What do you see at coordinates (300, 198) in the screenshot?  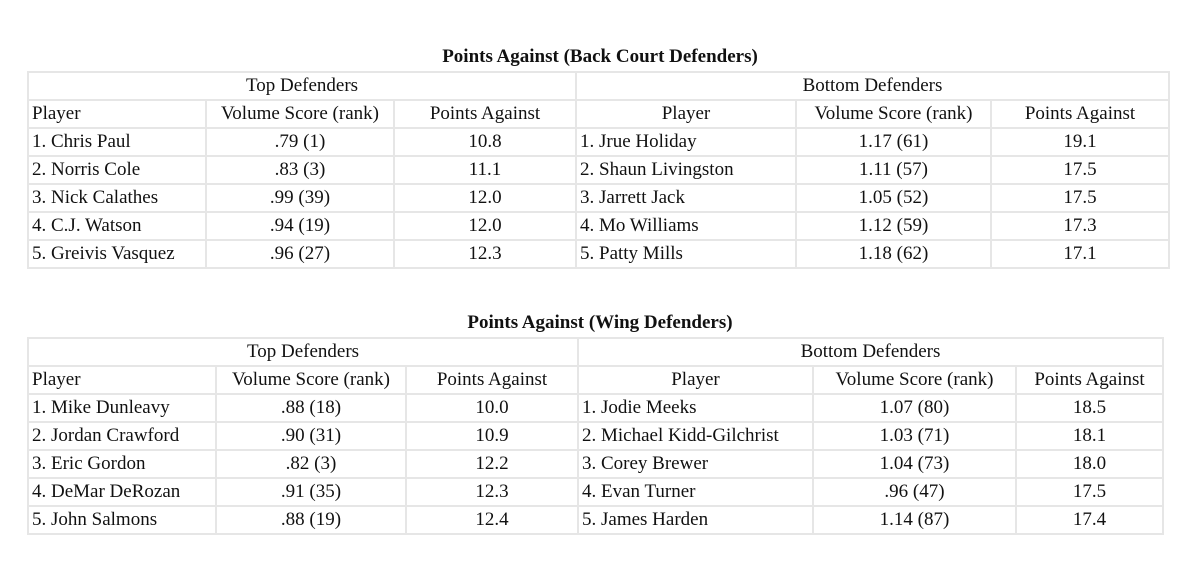 I see `volume-score-cell: .99 (39)` at bounding box center [300, 198].